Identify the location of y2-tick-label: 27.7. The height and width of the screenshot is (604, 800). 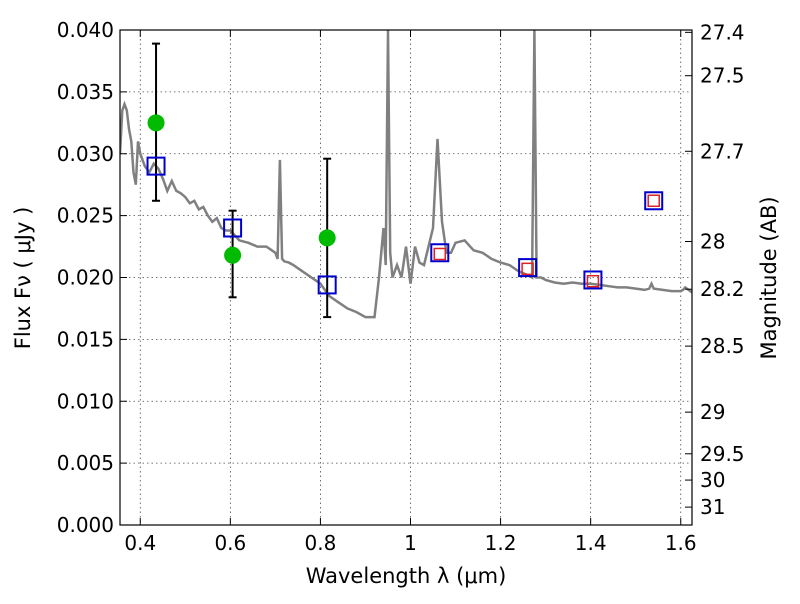
(722, 151).